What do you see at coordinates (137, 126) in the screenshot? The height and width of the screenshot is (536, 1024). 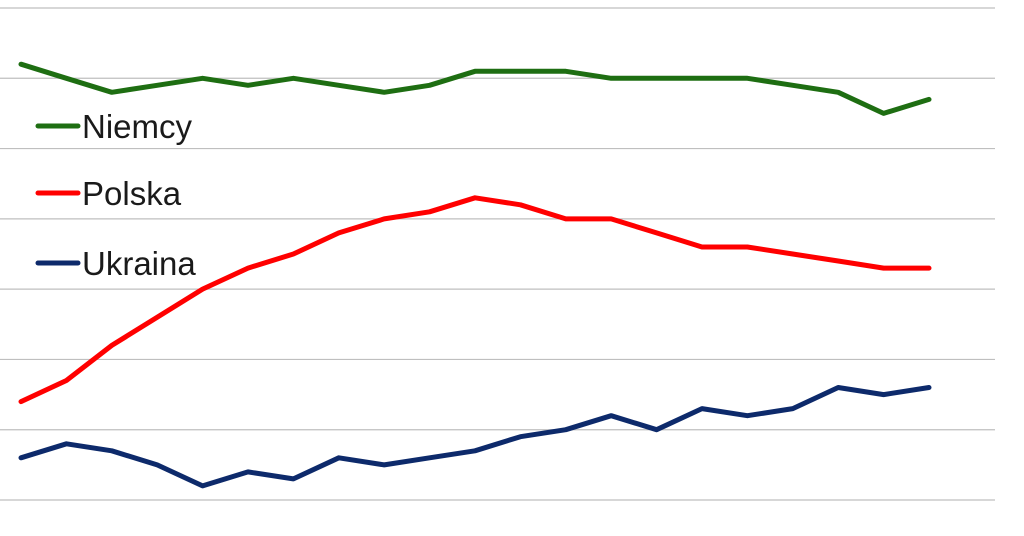 I see `legend-label: Niemcy` at bounding box center [137, 126].